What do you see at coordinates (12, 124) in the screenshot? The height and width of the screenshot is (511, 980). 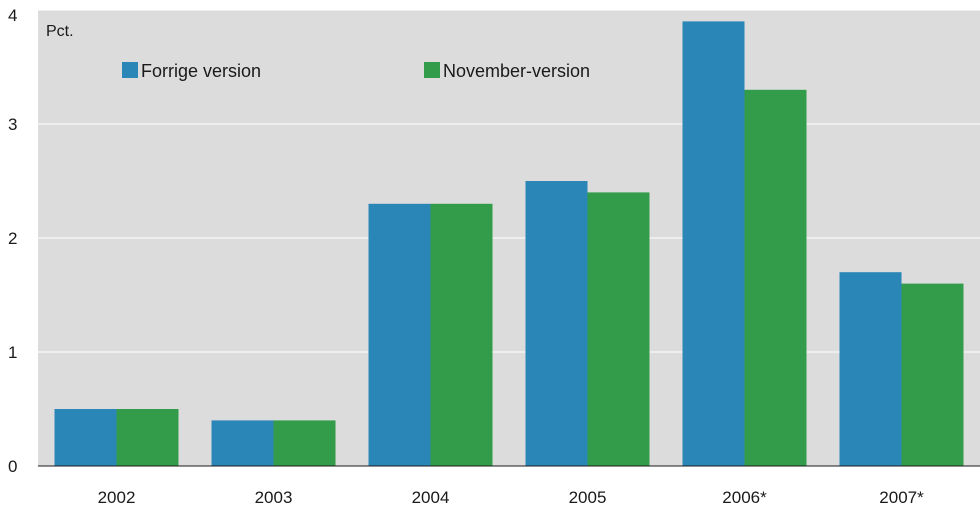 I see `y-tick-label: 3` at bounding box center [12, 124].